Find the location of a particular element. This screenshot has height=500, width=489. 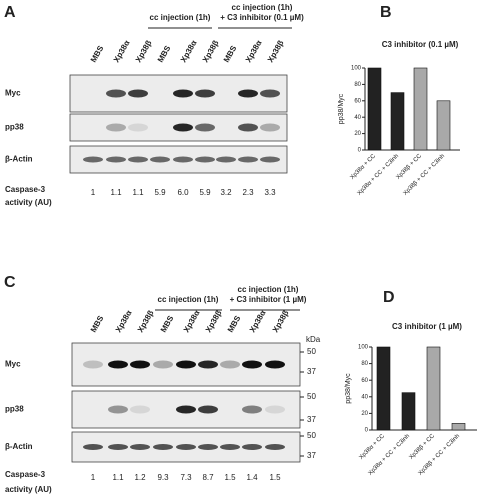

chart-title: C3 inhibitor (0.1 µM) is located at coordinates (420, 44).